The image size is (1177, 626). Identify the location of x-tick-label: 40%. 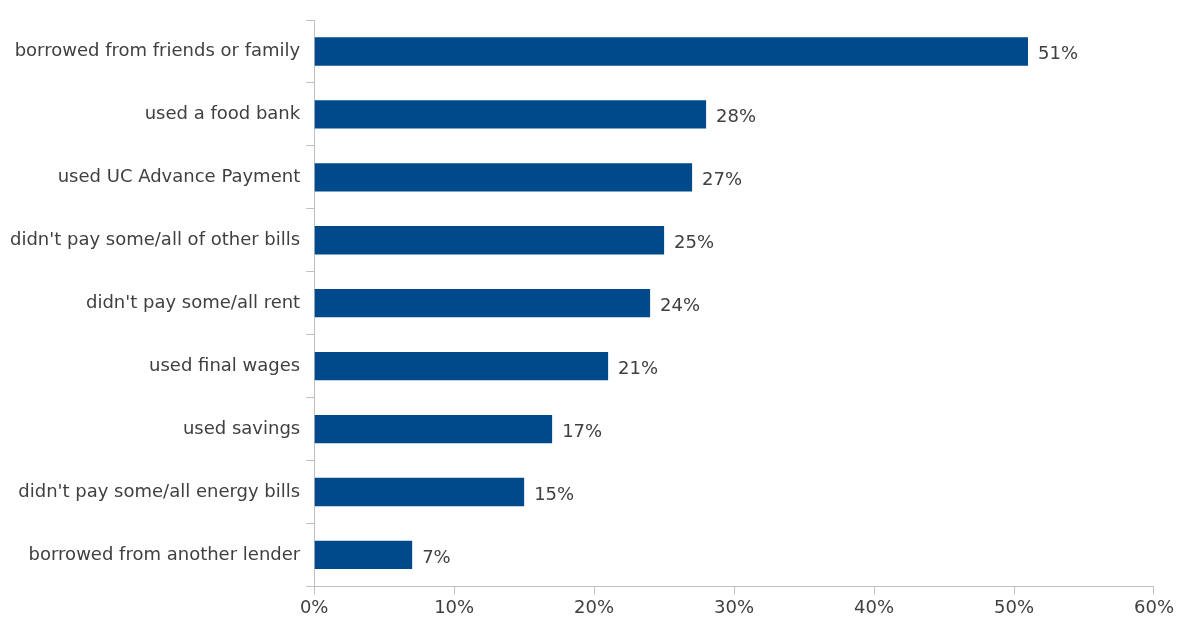
(874, 606).